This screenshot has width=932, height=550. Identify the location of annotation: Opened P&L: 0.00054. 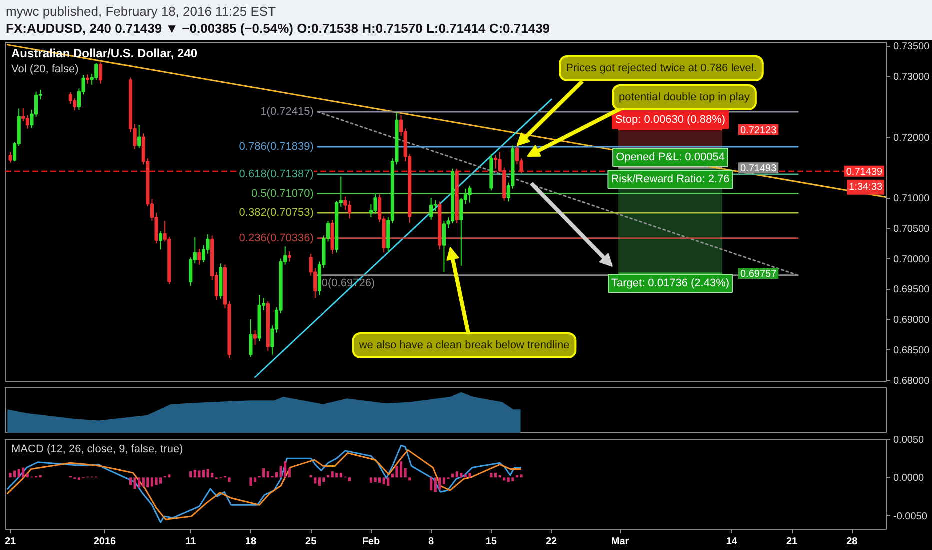
(670, 158).